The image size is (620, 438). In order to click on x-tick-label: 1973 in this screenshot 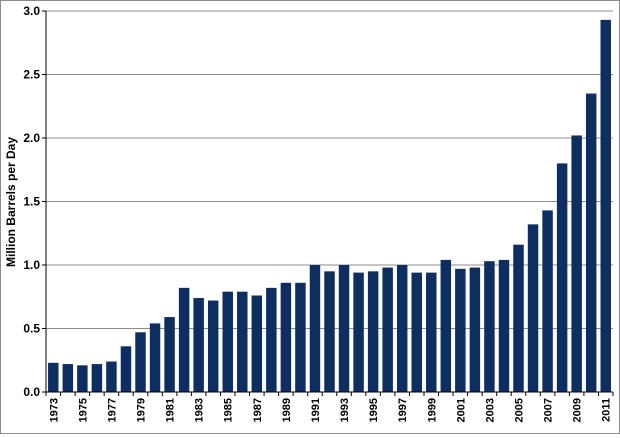, I will do `click(54, 410)`.